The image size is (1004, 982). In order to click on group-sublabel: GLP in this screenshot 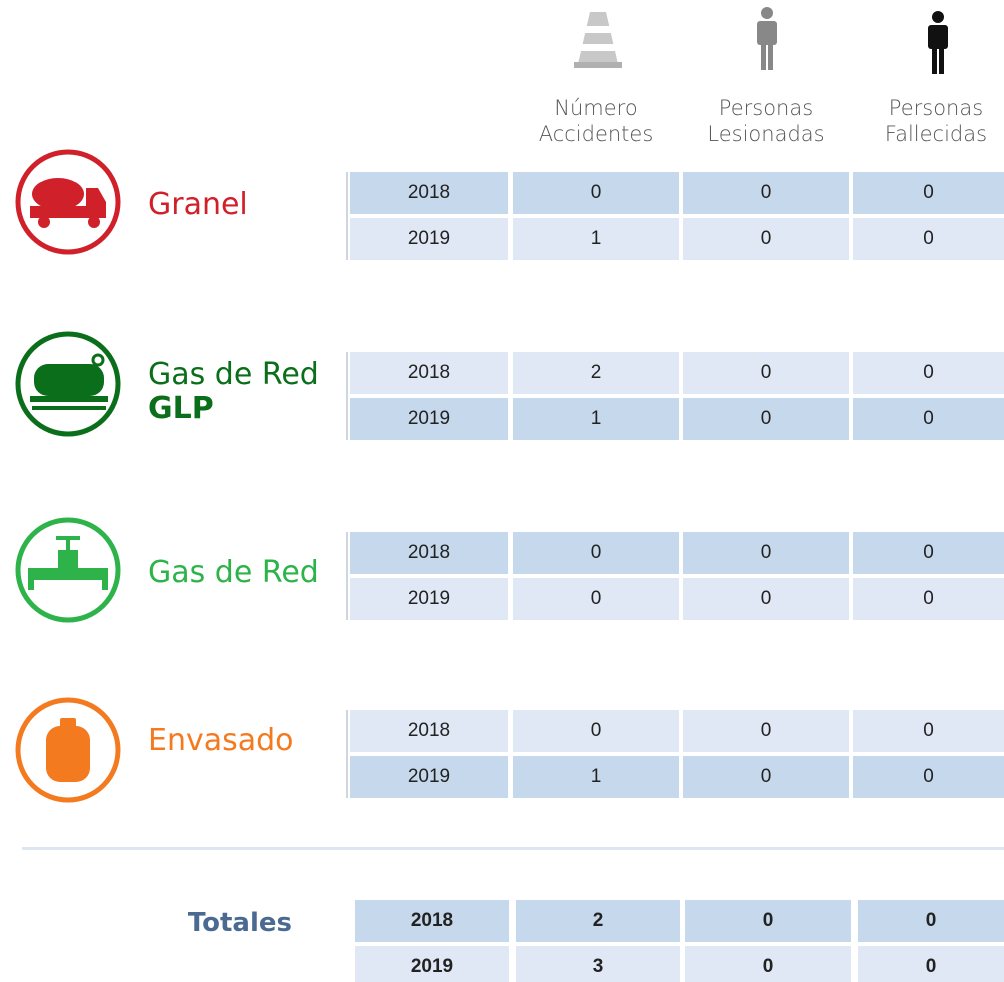, I will do `click(181, 408)`.